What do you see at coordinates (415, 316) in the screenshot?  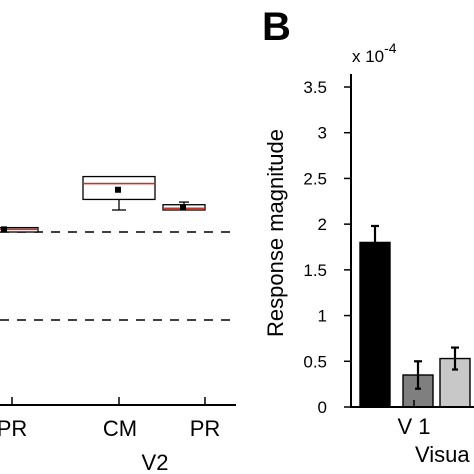 I see `bars-layer` at bounding box center [415, 316].